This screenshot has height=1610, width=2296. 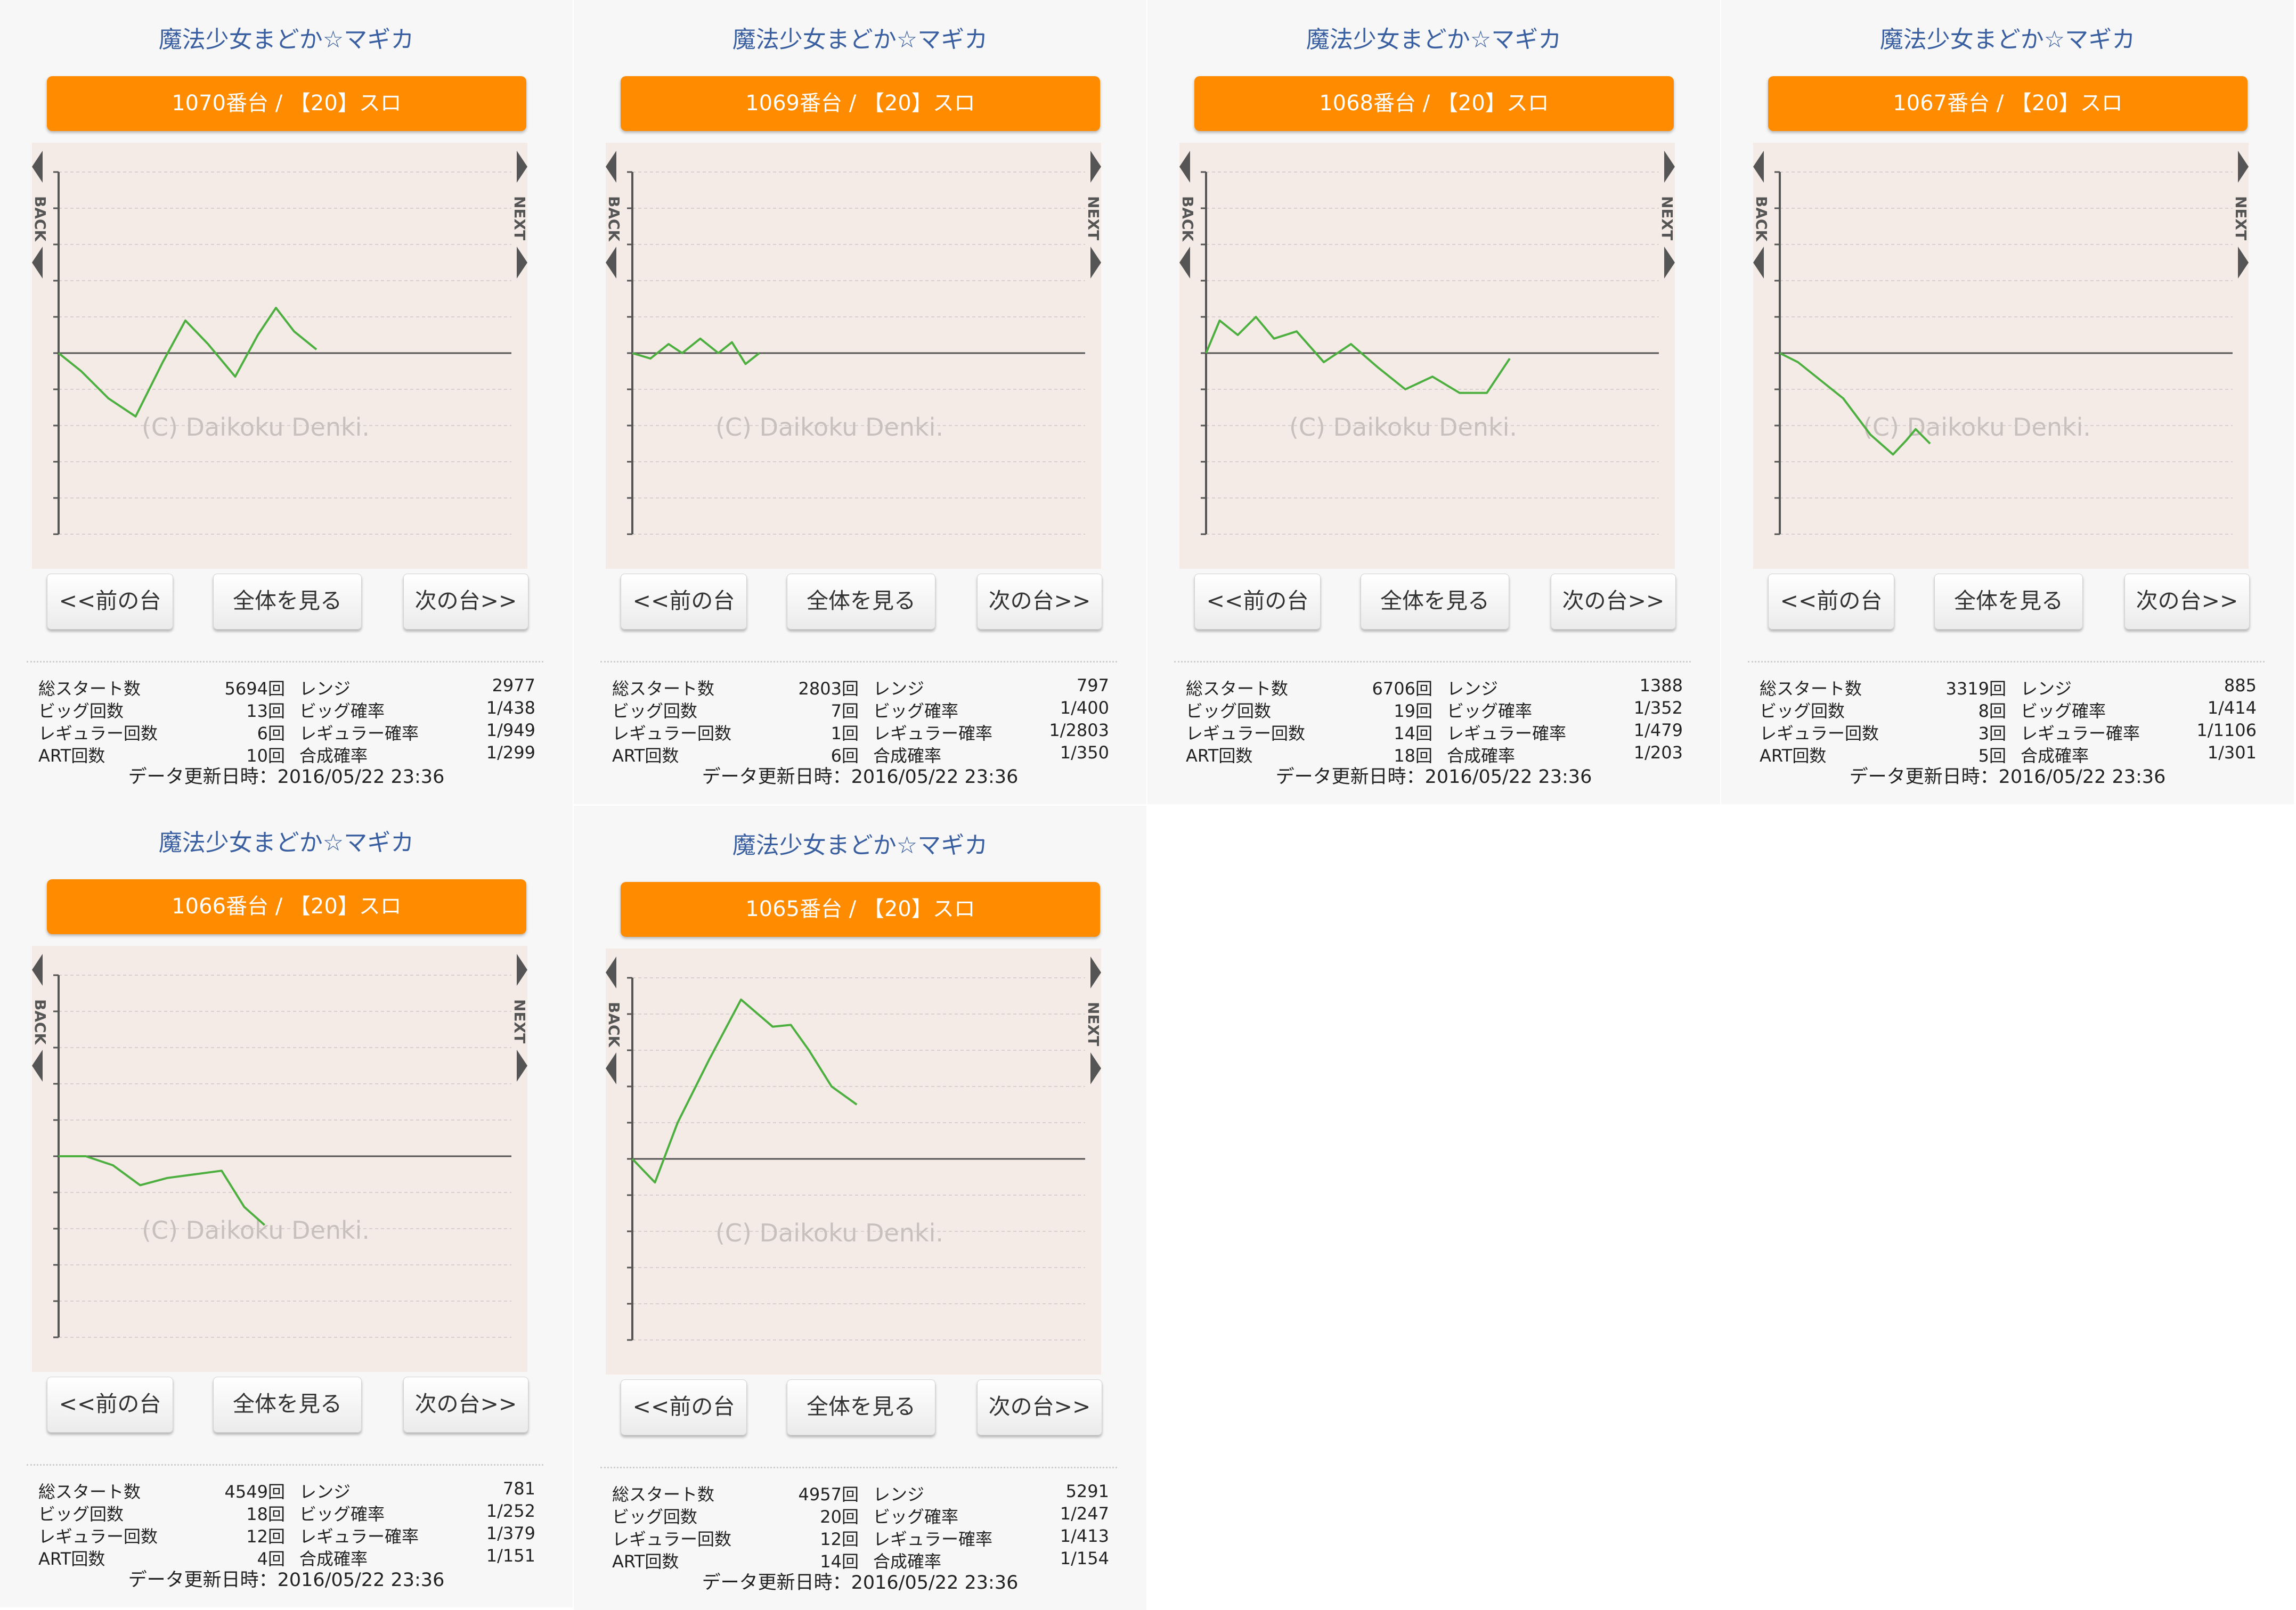 I want to click on stat-value: 1/350, so click(x=1084, y=752).